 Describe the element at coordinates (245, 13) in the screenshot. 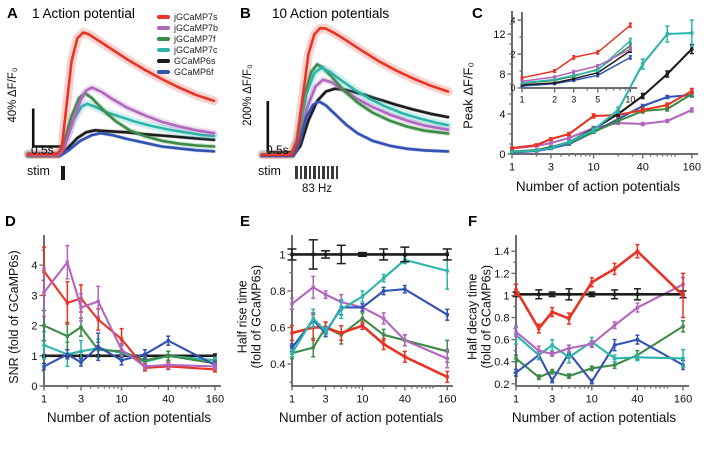

I see `panel-b-letter: B` at that location.